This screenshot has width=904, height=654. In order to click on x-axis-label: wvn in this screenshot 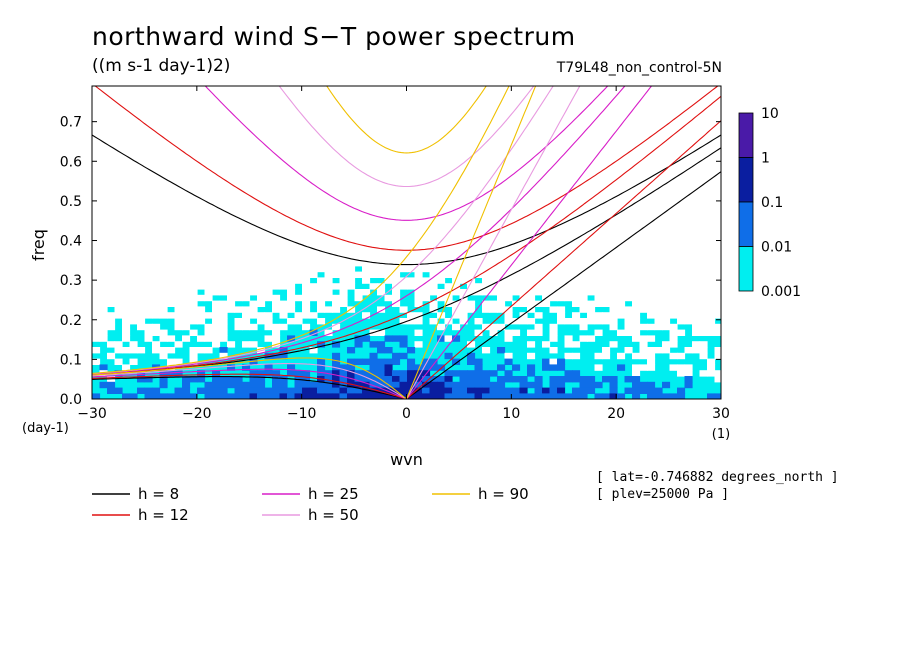, I will do `click(406, 459)`.